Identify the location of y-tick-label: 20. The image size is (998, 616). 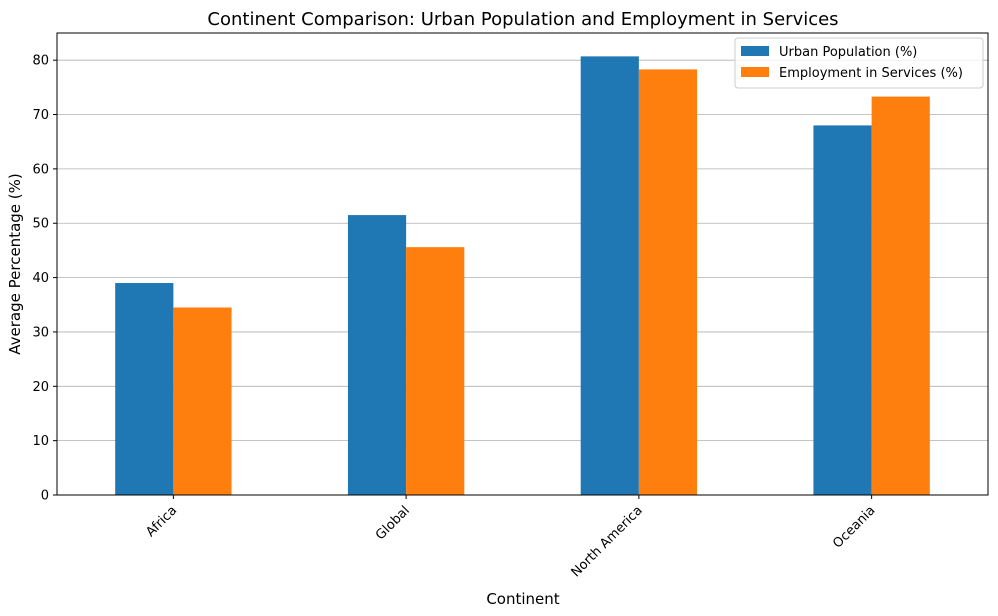
(40, 387).